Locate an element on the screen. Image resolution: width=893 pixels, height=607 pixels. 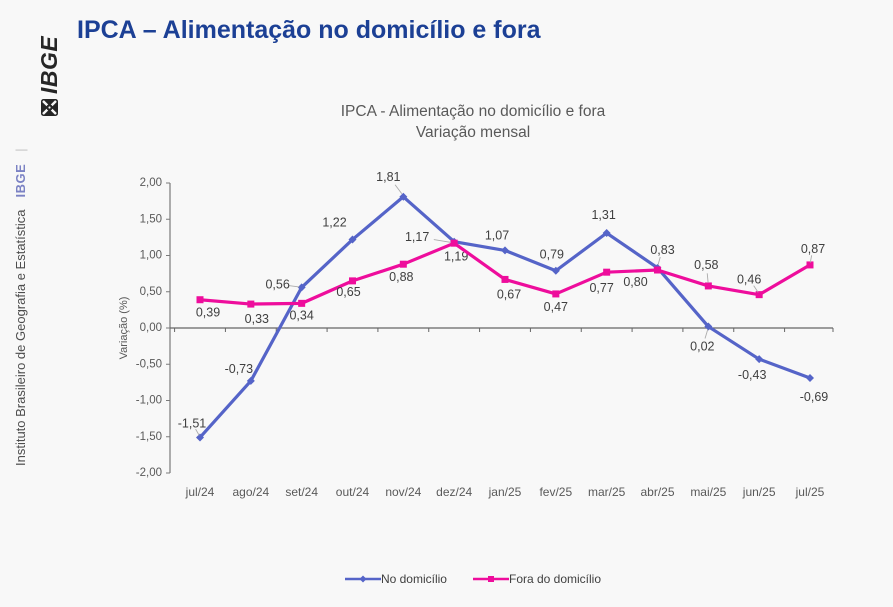
data-label: 1,17 is located at coordinates (417, 237).